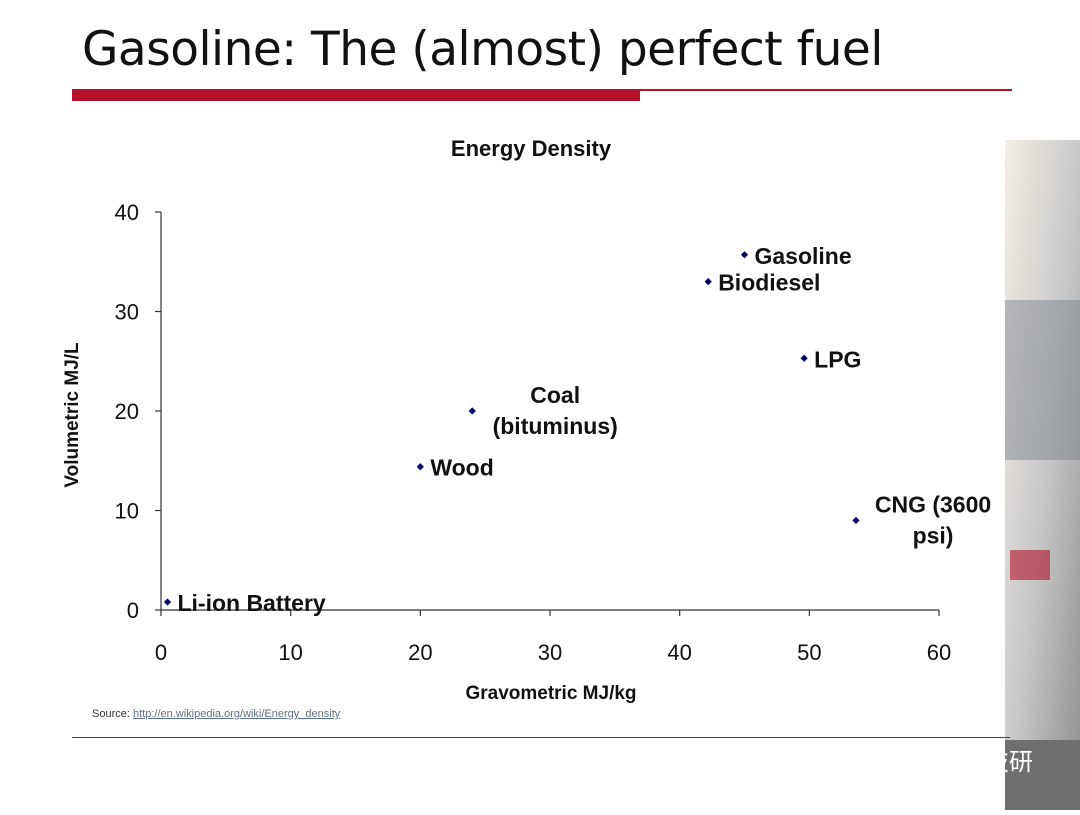 This screenshot has height=815, width=1080. What do you see at coordinates (356, 95) in the screenshot?
I see `title-underline-thick` at bounding box center [356, 95].